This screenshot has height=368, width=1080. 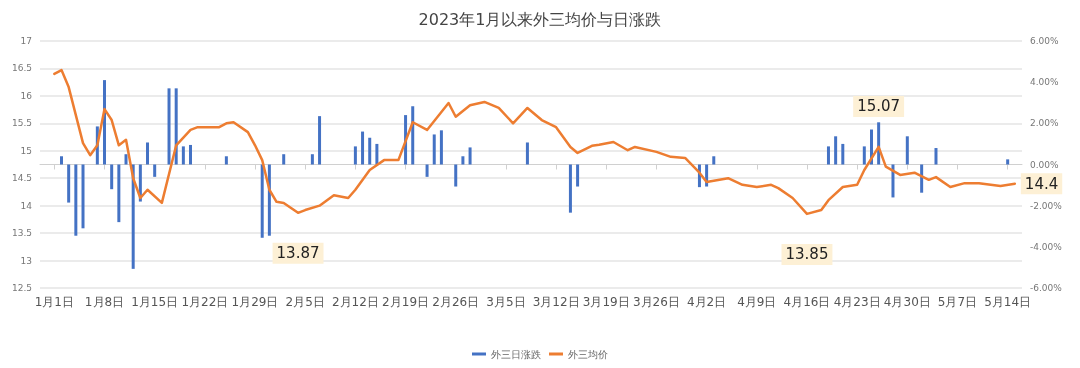 What do you see at coordinates (305, 302) in the screenshot?
I see `x-tick-label: 2月5日` at bounding box center [305, 302].